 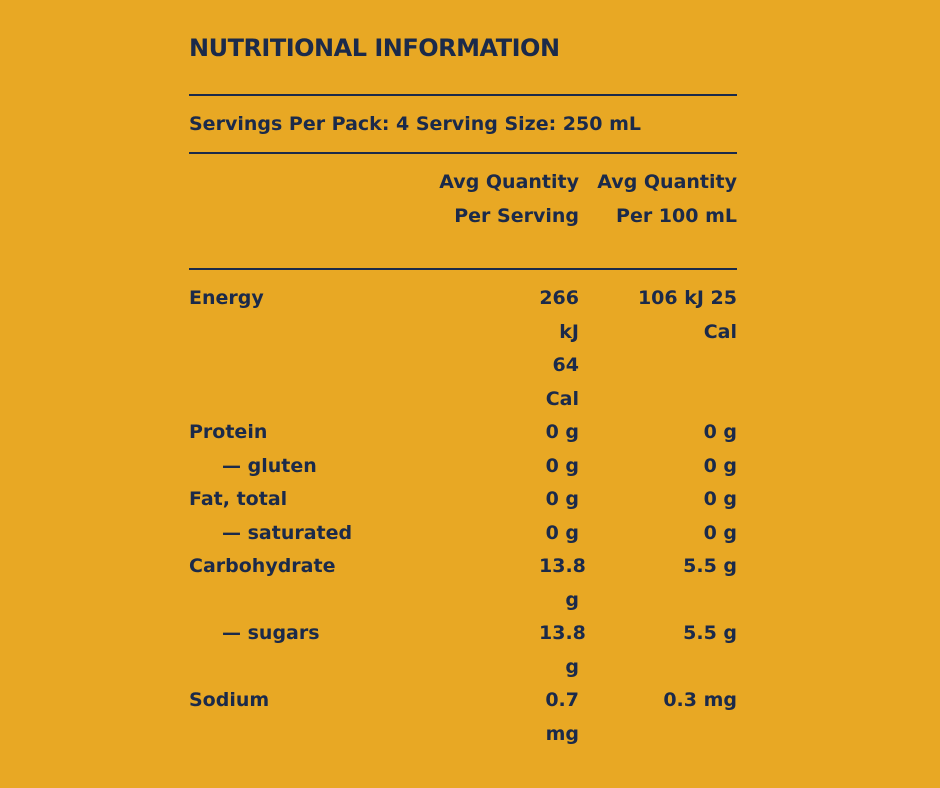 I want to click on table-row: Sodium 0.7 mg 0.3 mg, so click(x=463, y=717).